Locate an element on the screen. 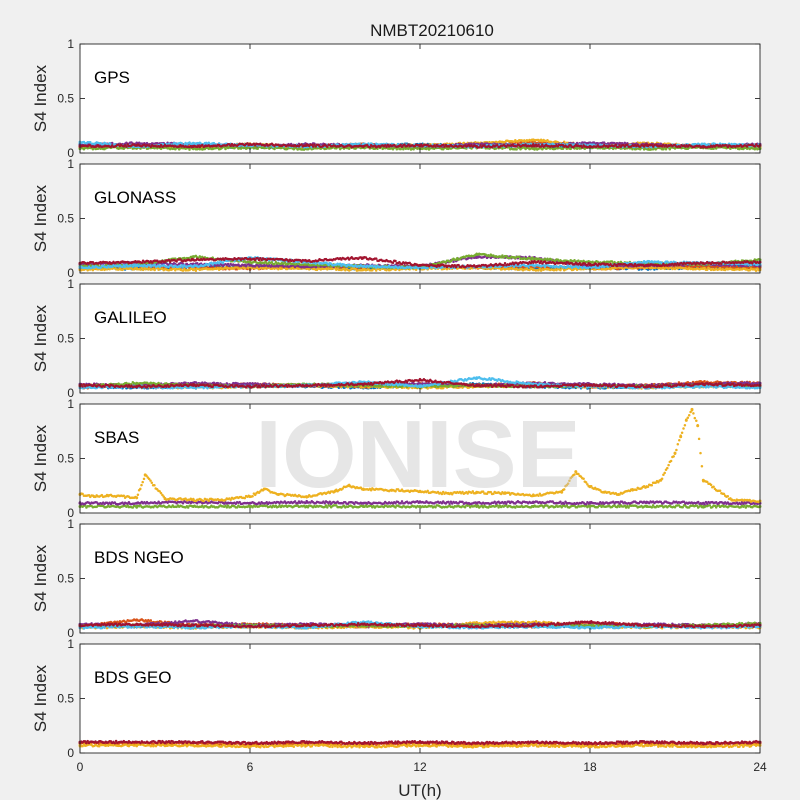 The width and height of the screenshot is (800, 800). y-axis-label: S4 Index is located at coordinates (40, 98).